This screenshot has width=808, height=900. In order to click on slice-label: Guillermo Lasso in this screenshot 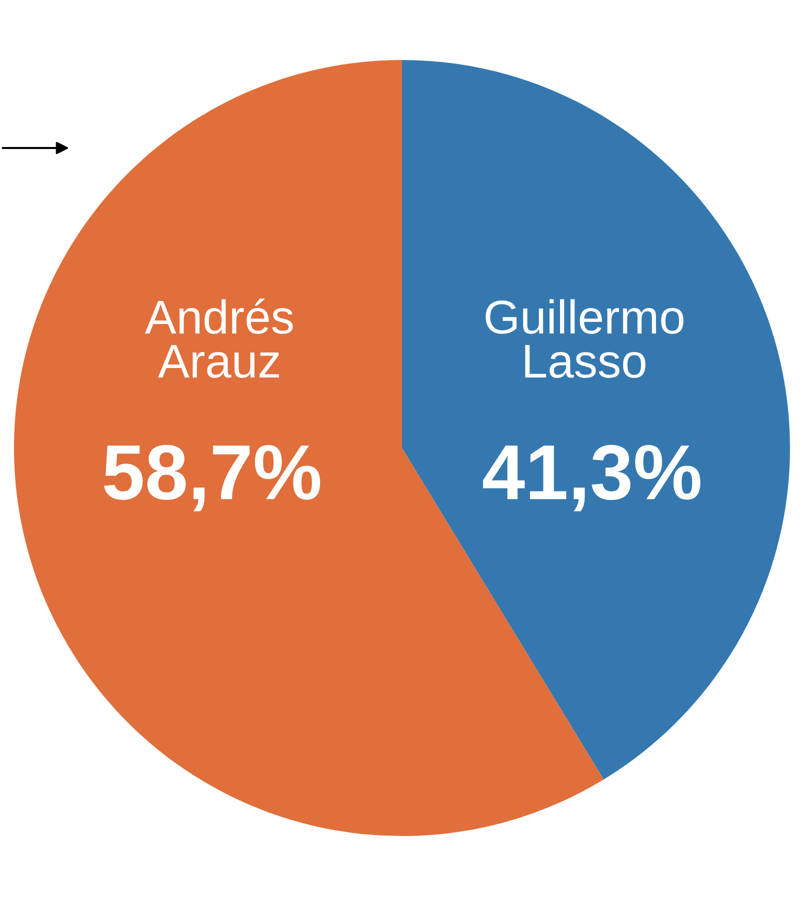, I will do `click(585, 338)`.